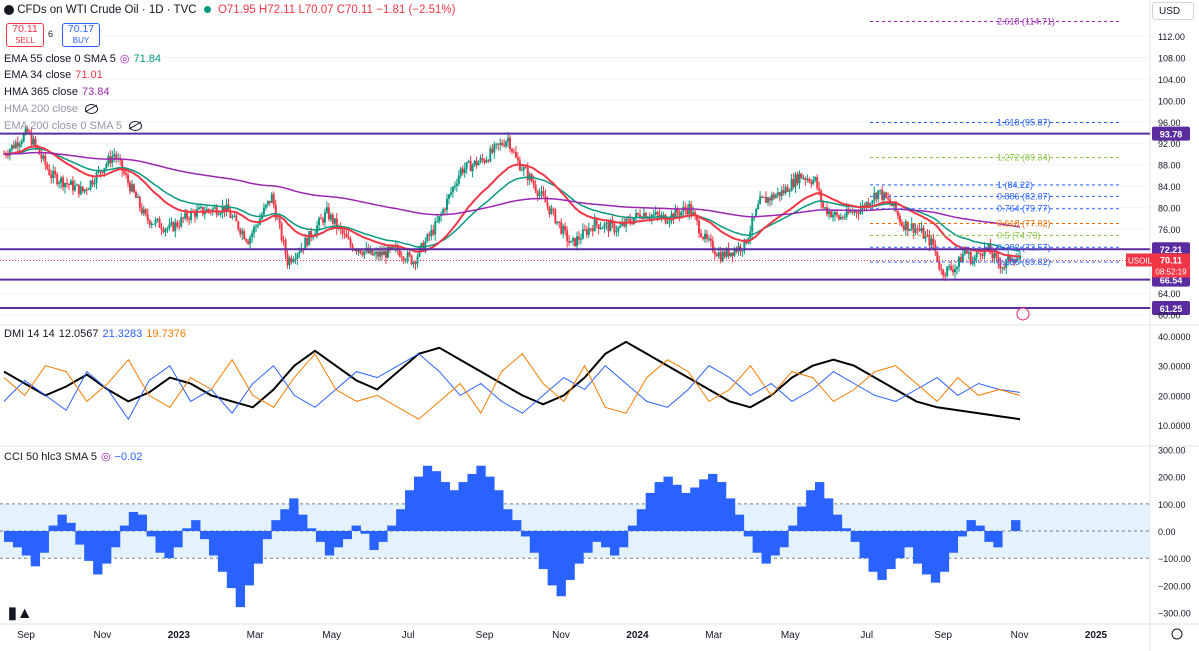 This screenshot has width=1199, height=651. I want to click on fib-level-label: 0.236 (69.82), so click(1024, 262).